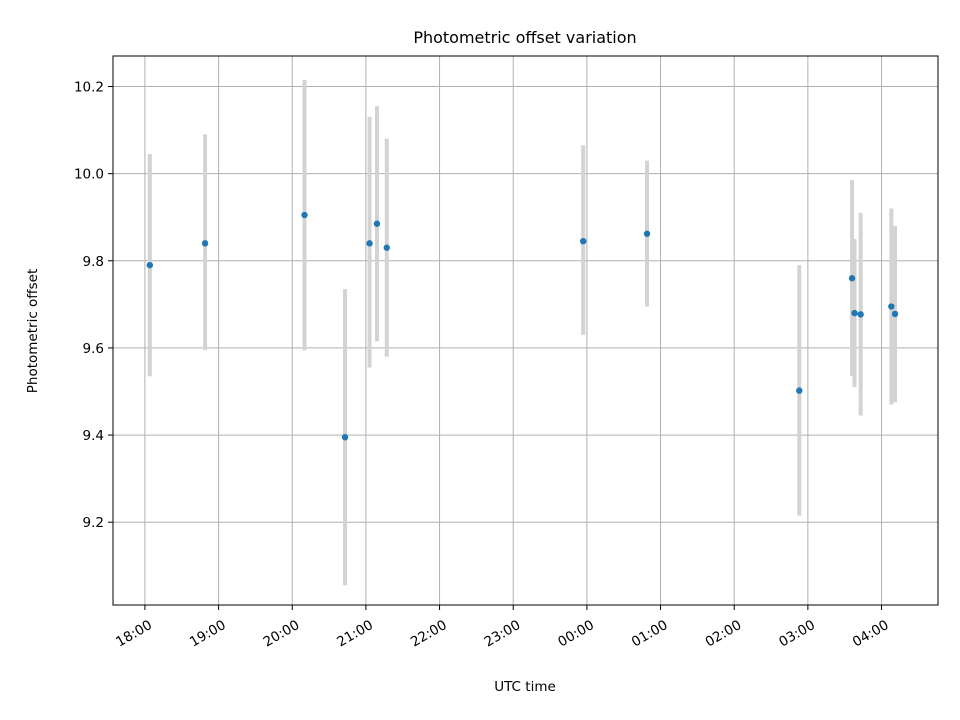 Image resolution: width=960 pixels, height=720 pixels. Describe the element at coordinates (89, 175) in the screenshot. I see `y-tick-label: 10.0` at that location.